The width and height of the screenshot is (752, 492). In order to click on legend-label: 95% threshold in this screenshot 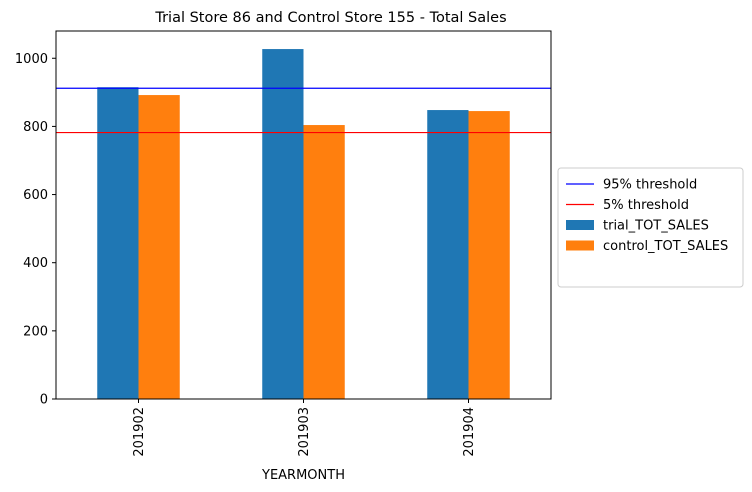, I will do `click(650, 185)`.